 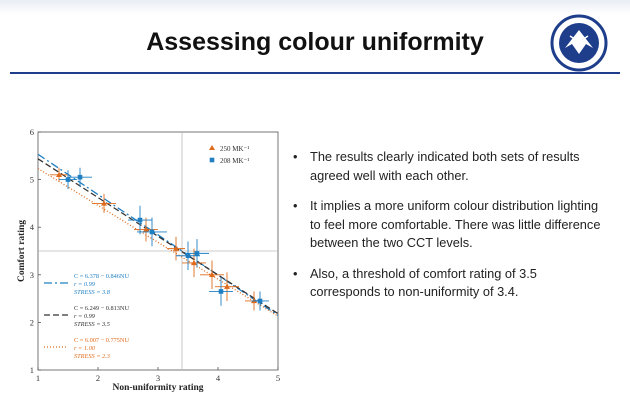 What do you see at coordinates (315, 73) in the screenshot?
I see `title-rule` at bounding box center [315, 73].